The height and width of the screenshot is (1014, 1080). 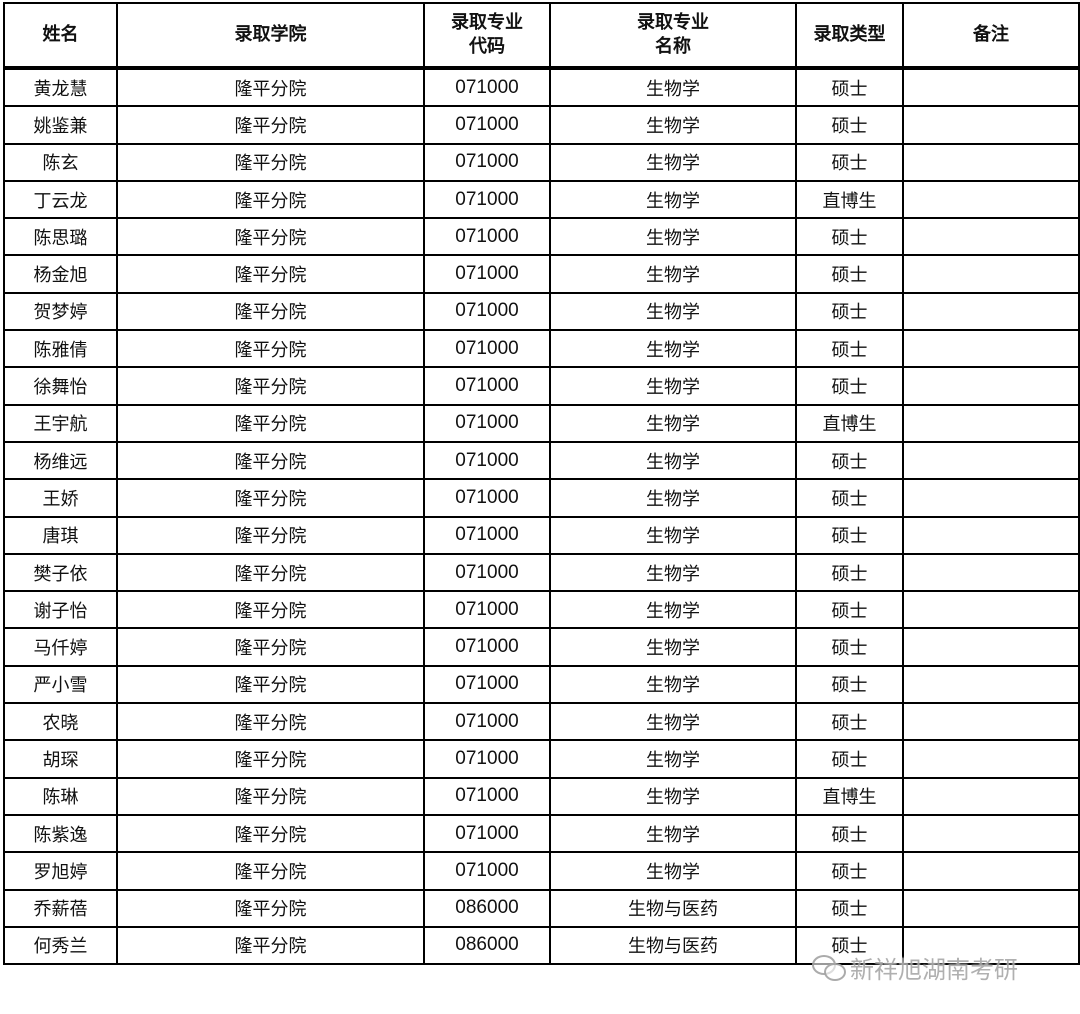 I want to click on table-row: 王娇 隆平分院 071000 生物学 硕士, so click(x=541, y=498).